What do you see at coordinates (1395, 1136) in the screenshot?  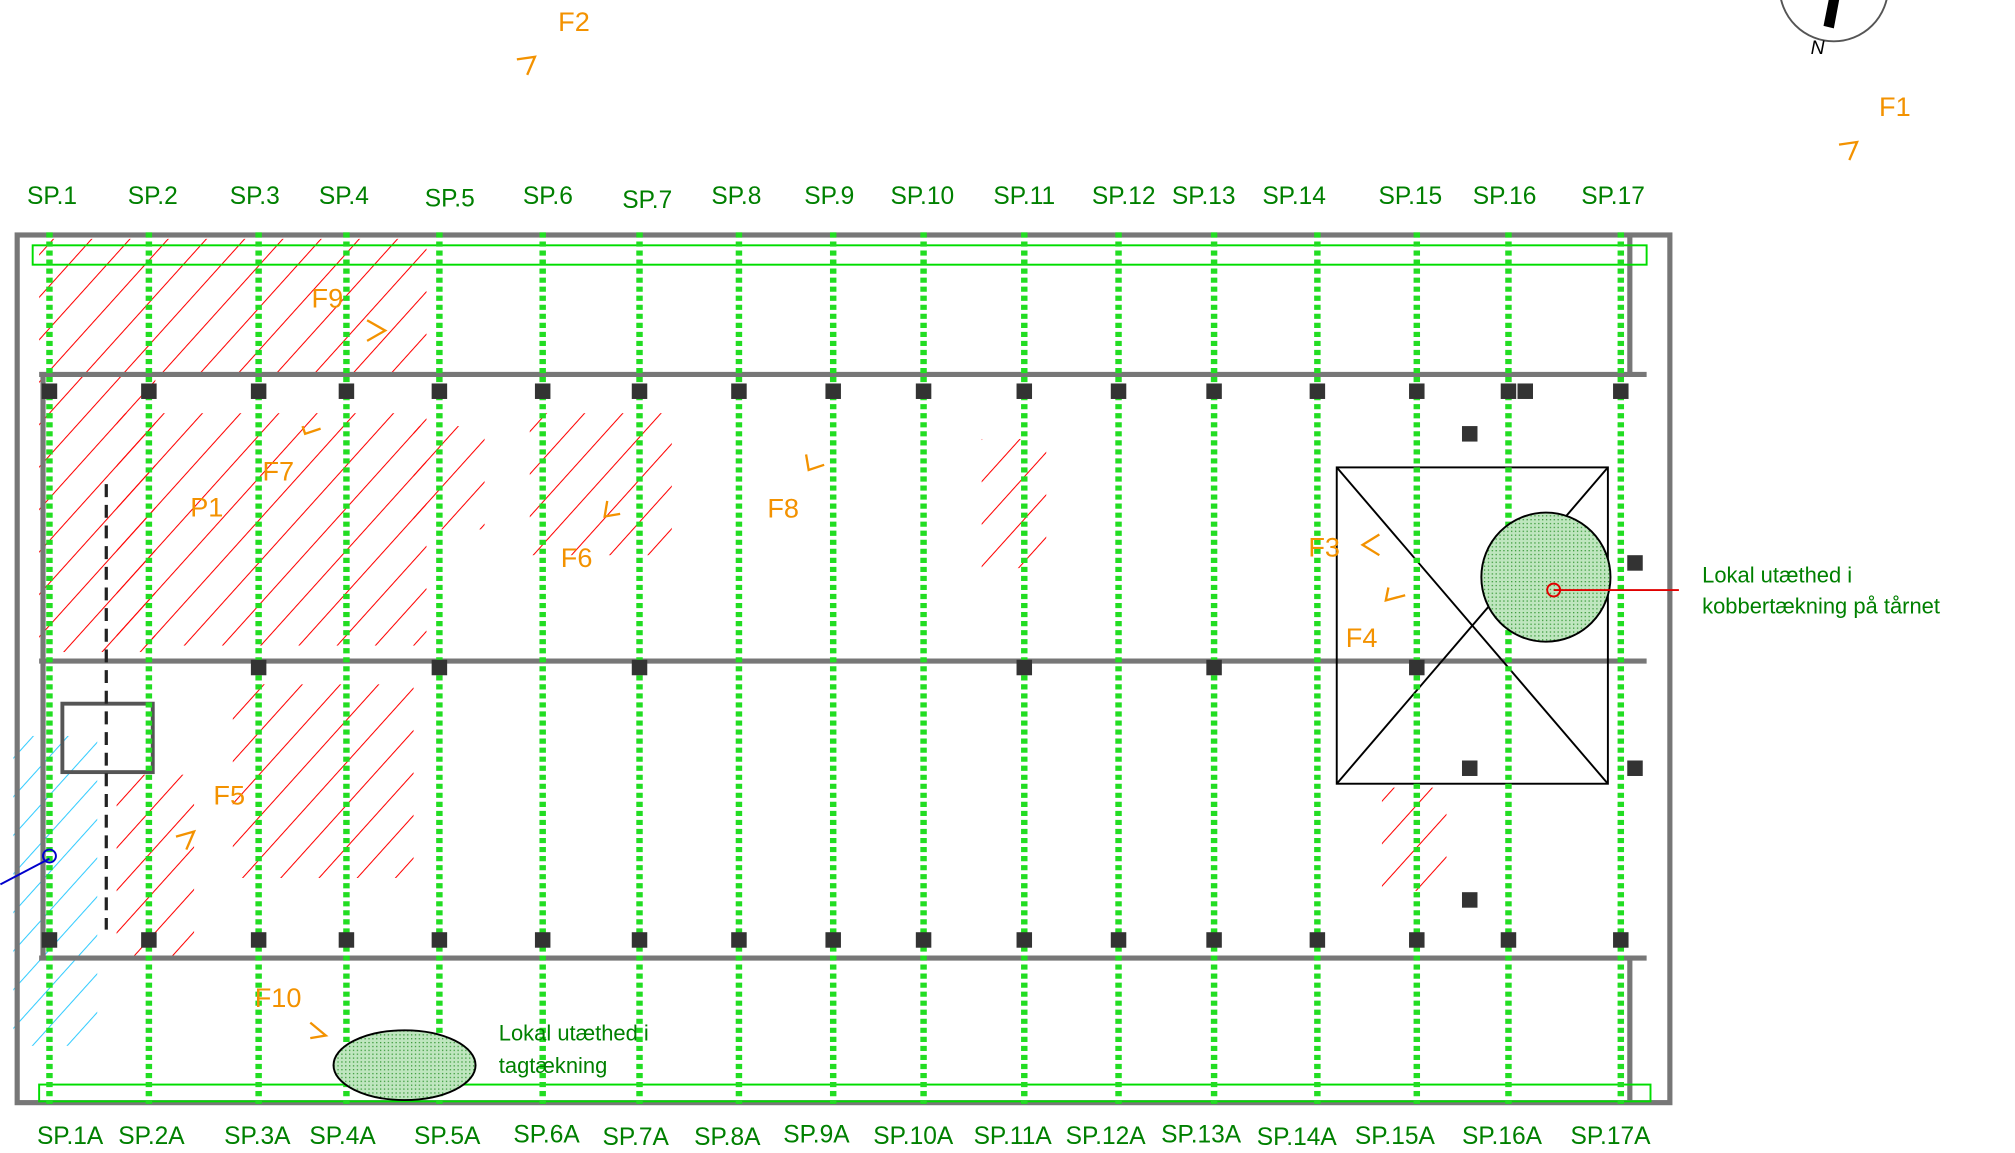 I see `bottom-label: SP.15A` at bounding box center [1395, 1136].